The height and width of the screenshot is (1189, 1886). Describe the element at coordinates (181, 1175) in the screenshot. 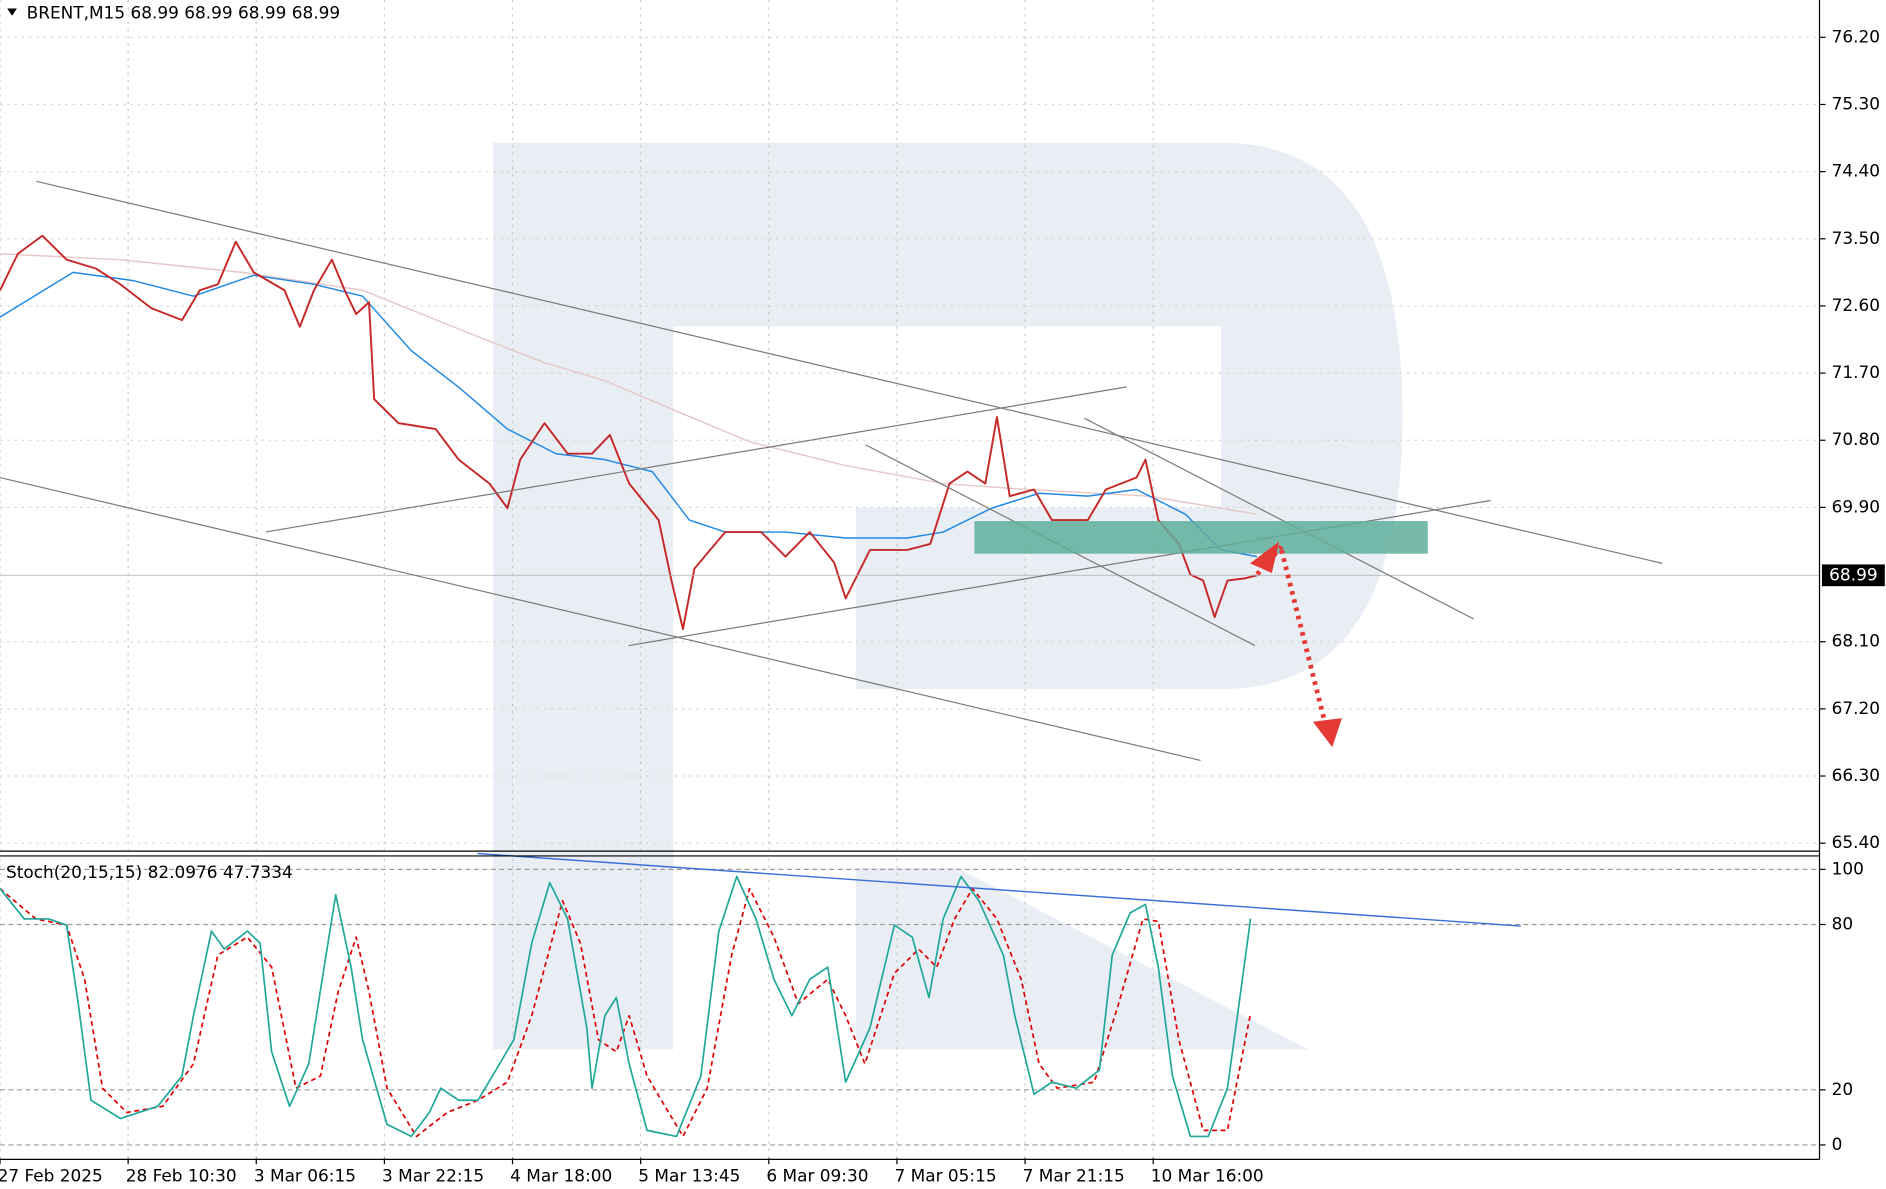

I see `x-tick-label: 28 Feb 10:30` at that location.